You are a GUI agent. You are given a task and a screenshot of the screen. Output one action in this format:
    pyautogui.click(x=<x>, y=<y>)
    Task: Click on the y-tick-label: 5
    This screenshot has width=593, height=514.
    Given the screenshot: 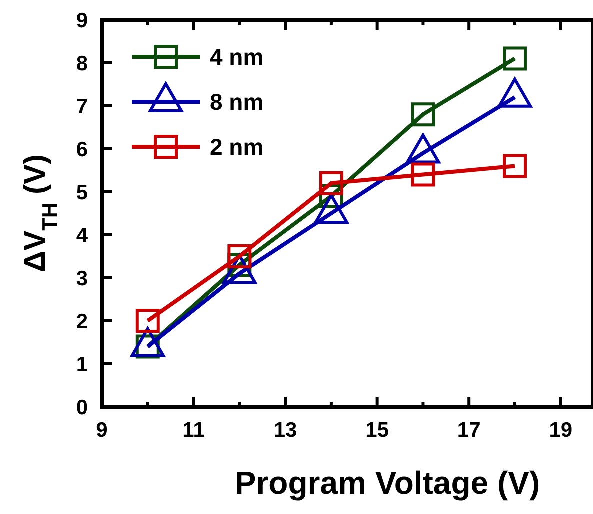 What is the action you would take?
    pyautogui.click(x=82, y=192)
    